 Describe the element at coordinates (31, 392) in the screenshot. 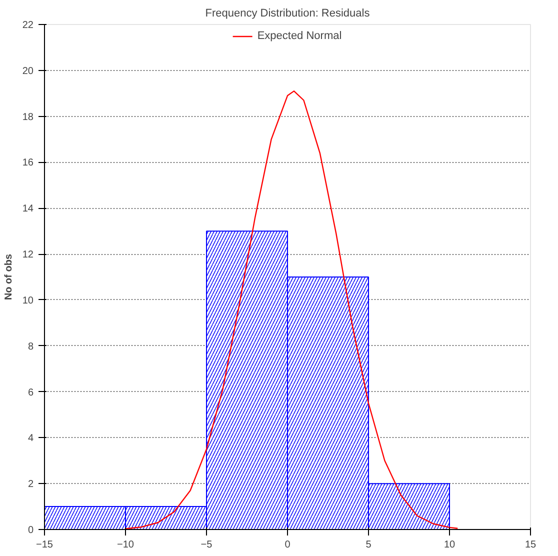

I see `y-tick-label: 6` at that location.